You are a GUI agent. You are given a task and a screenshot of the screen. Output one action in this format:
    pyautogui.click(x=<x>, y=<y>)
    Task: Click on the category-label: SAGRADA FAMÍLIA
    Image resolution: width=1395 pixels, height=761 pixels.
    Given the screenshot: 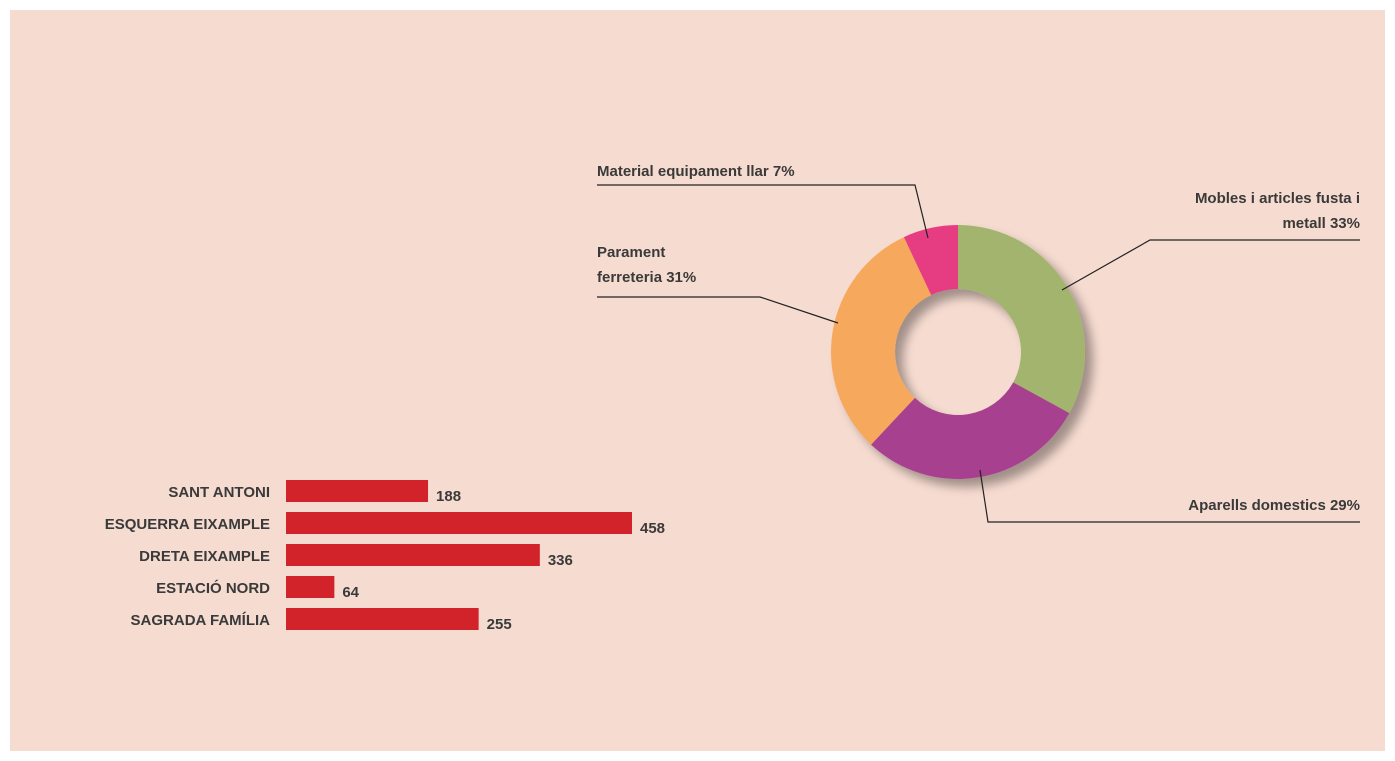 What is the action you would take?
    pyautogui.click(x=201, y=620)
    